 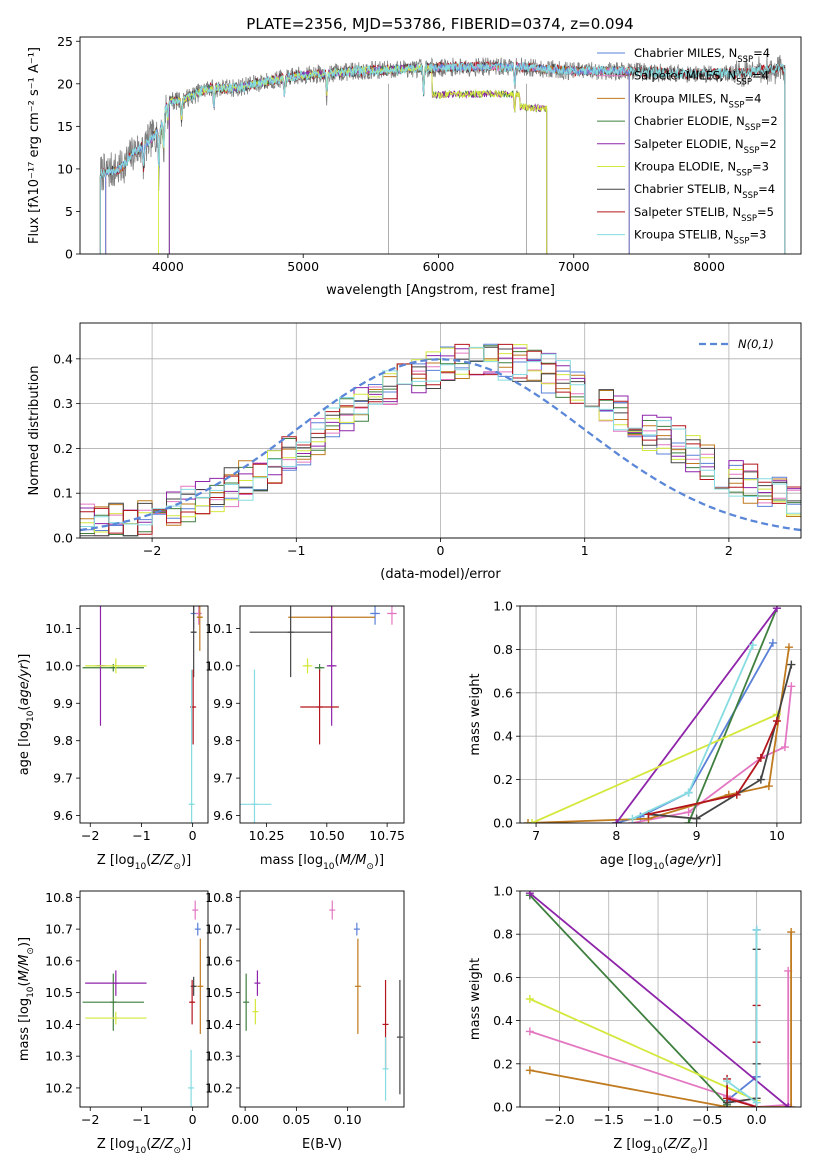 What do you see at coordinates (26, 999) in the screenshot?
I see `y-axis-label: mass [log10(M/M⊙)]` at bounding box center [26, 999].